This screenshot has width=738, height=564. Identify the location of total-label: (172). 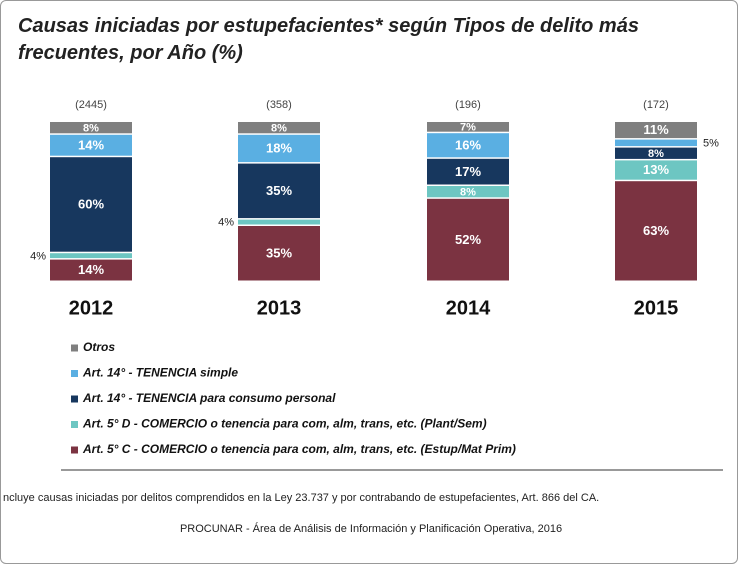
(656, 105).